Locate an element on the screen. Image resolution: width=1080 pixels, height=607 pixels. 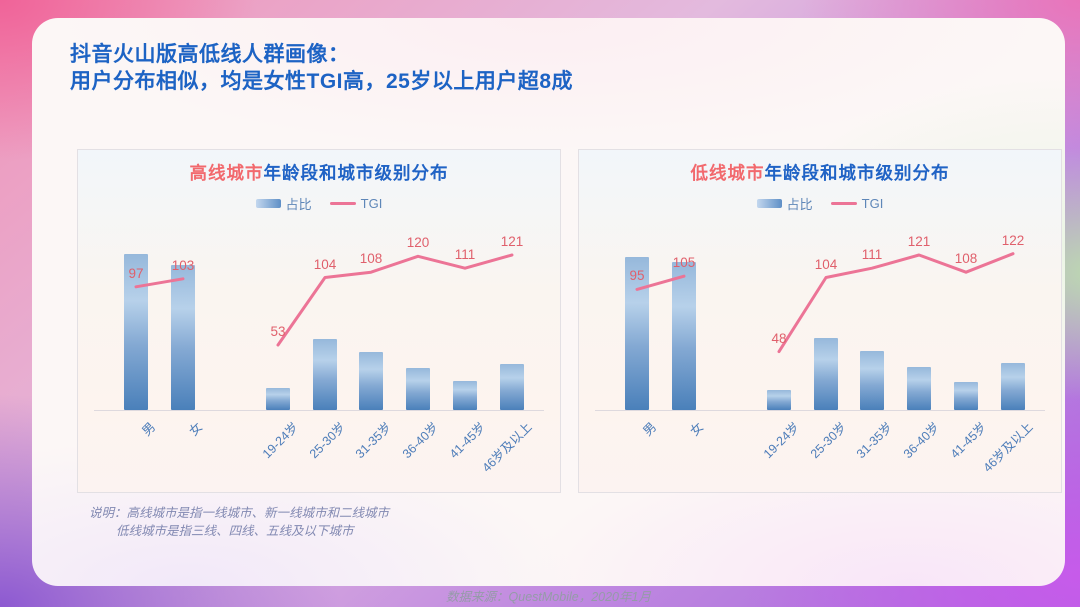
chart-title: 低线城市年龄段和城市级别分布 is located at coordinates (820, 172).